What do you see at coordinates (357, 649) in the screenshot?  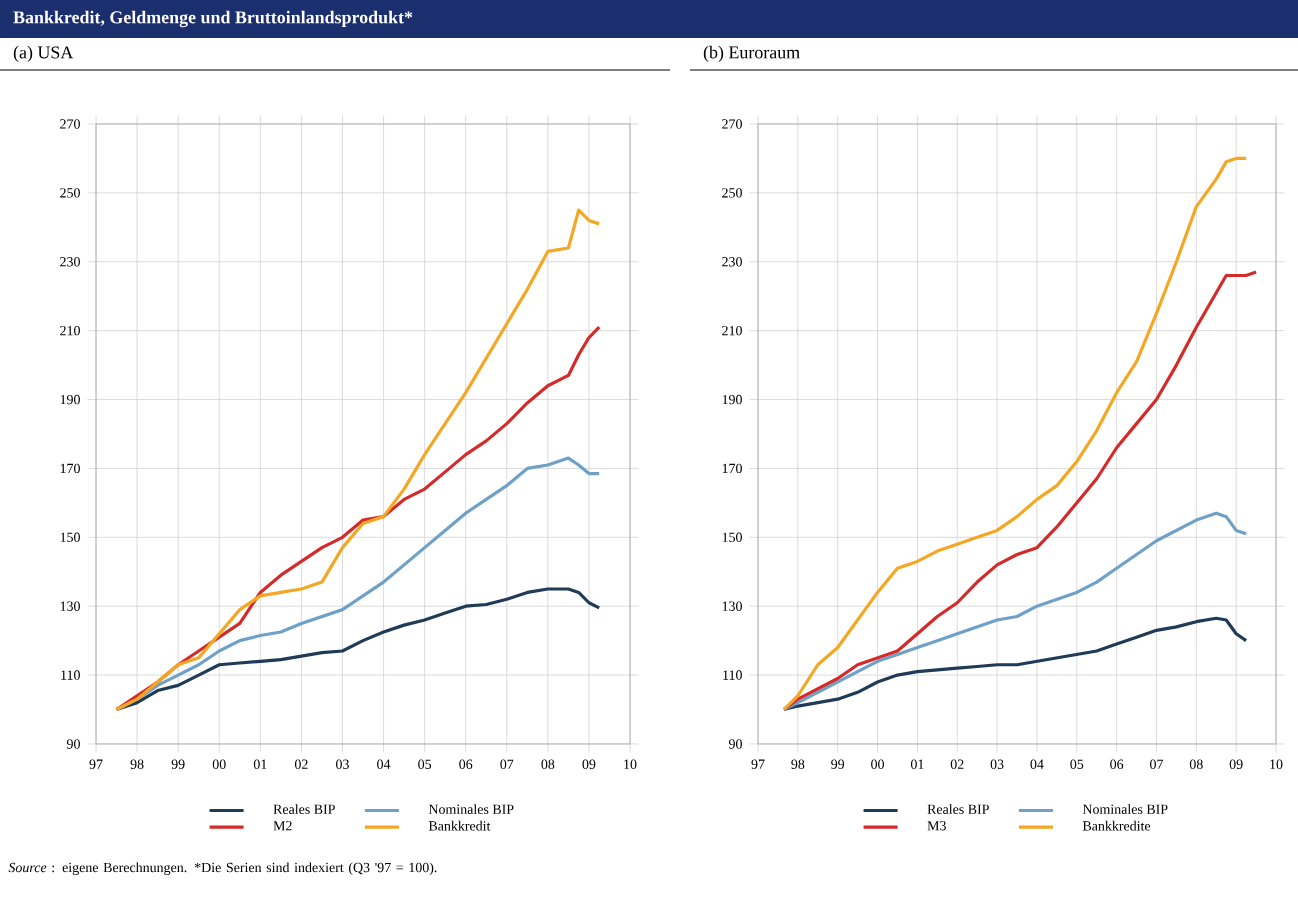 I see `line-series` at bounding box center [357, 649].